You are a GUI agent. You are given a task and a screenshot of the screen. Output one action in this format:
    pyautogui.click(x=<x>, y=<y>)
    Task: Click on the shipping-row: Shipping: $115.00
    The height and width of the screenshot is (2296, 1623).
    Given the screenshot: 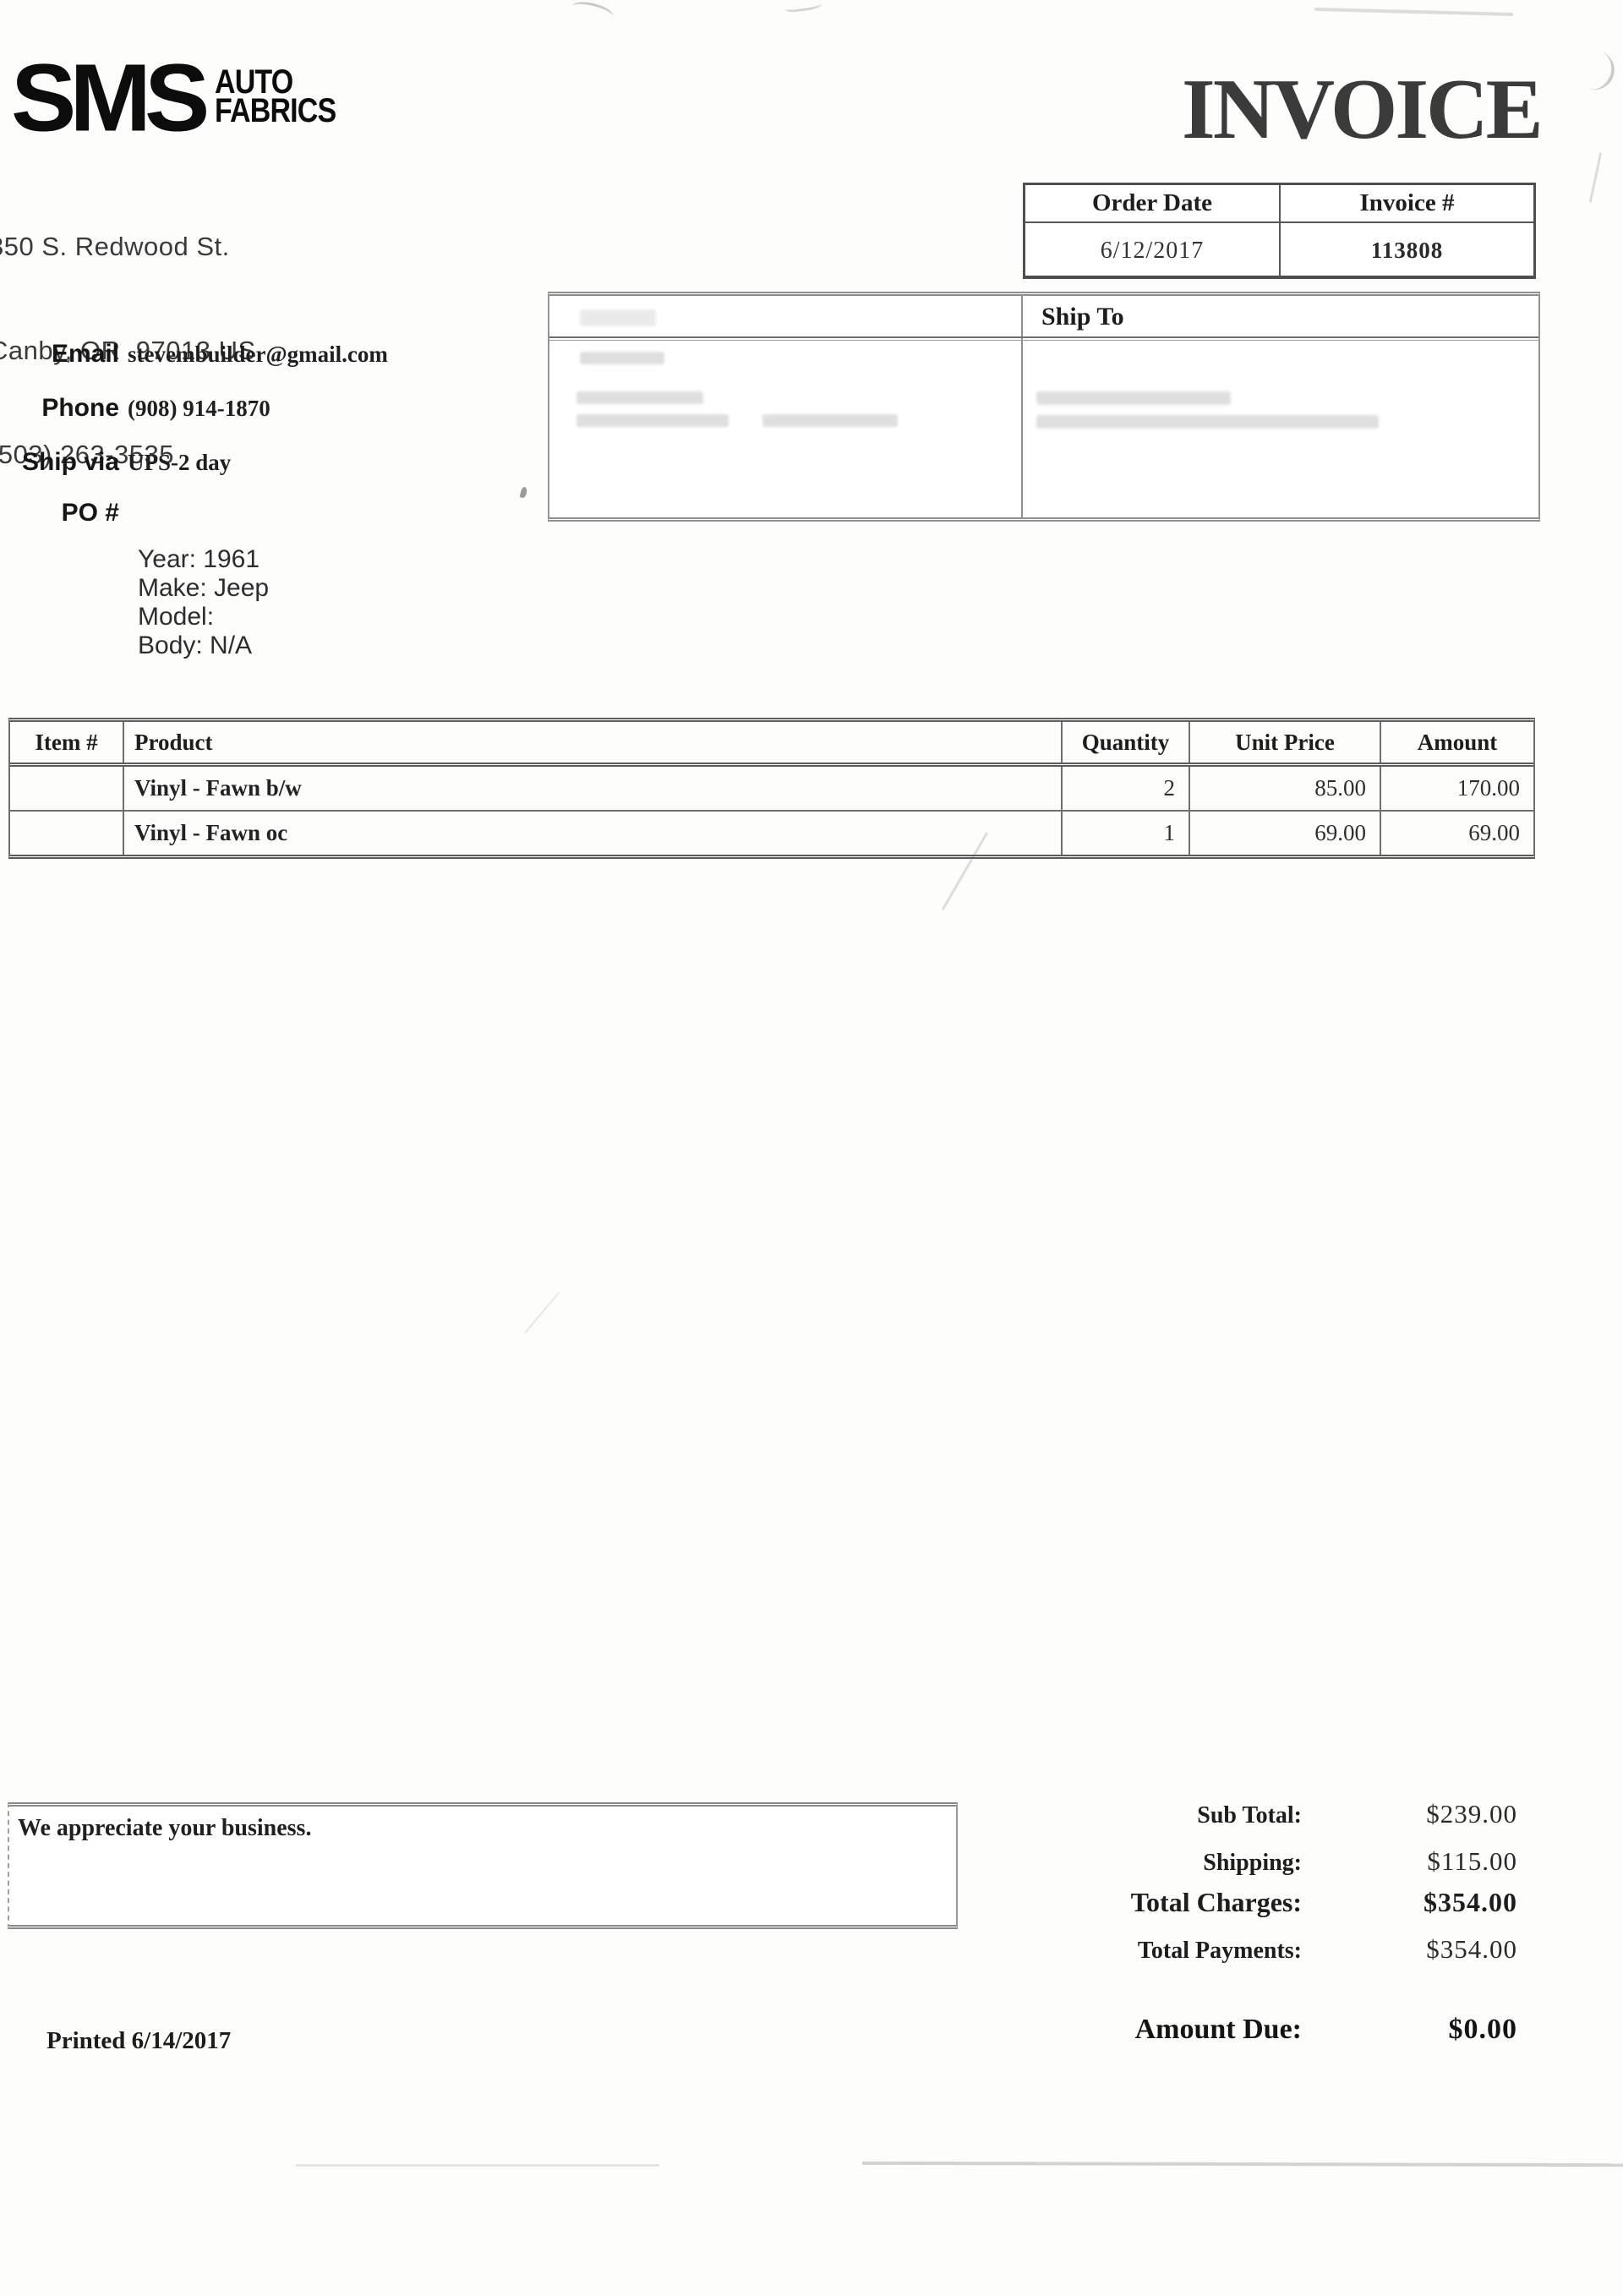 What is the action you would take?
    pyautogui.click(x=1222, y=1861)
    